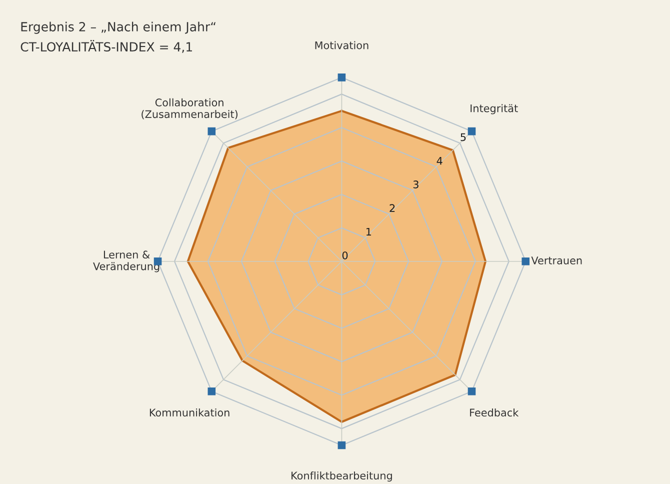 Image resolution: width=670 pixels, height=484 pixels. I want to click on y-tick-label: 5, so click(463, 137).